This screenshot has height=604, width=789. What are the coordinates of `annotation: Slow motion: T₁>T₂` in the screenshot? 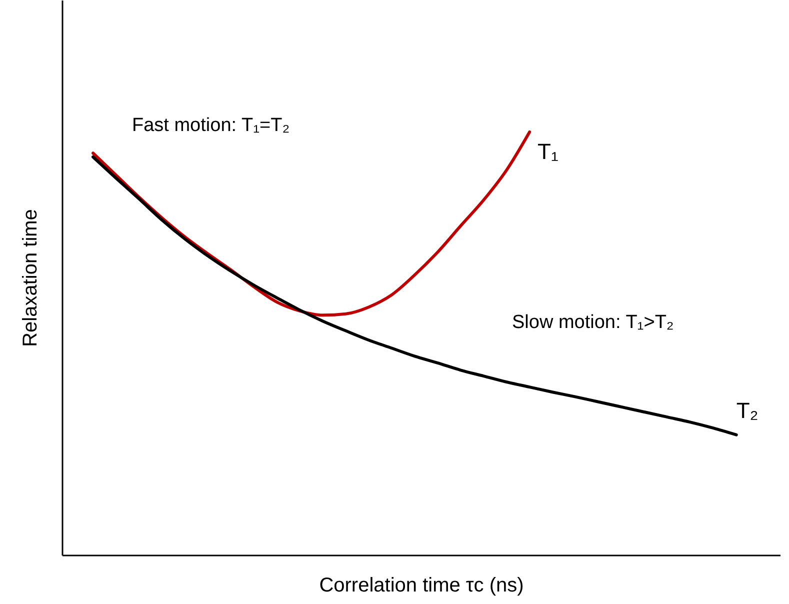 It's located at (593, 322).